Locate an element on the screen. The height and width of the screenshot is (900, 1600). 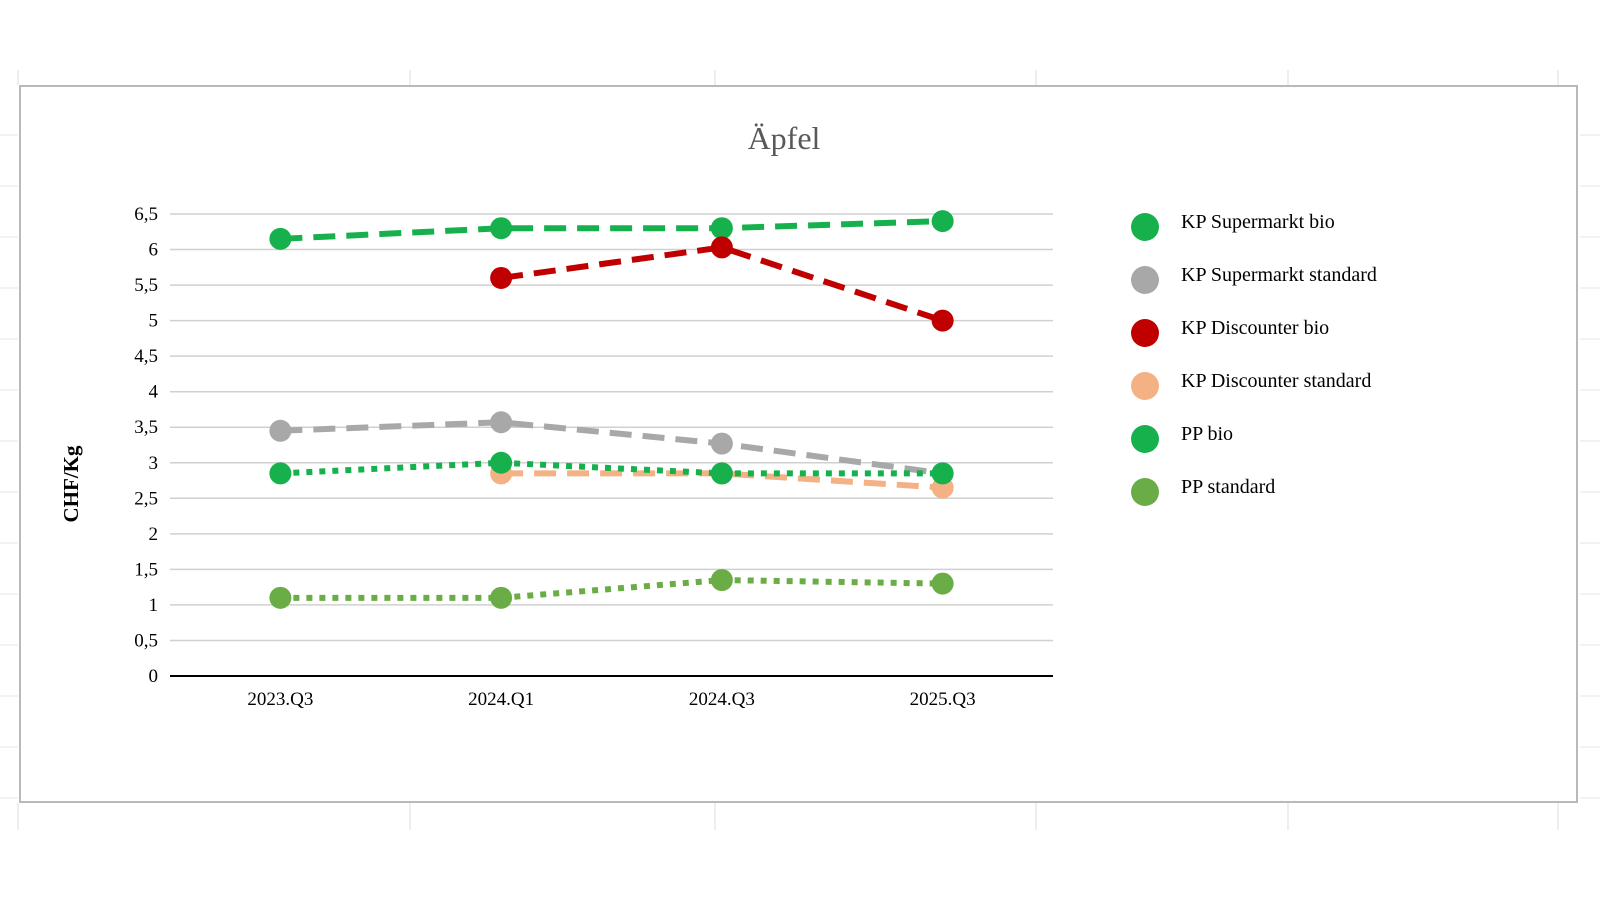
y-tick-label: 2,5 is located at coordinates (146, 498).